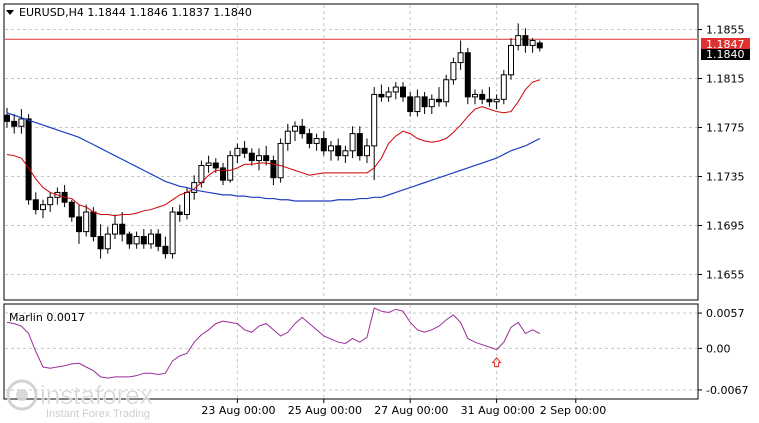 The height and width of the screenshot is (423, 759). I want to click on indicator-tick-label: -0.0067, so click(727, 390).